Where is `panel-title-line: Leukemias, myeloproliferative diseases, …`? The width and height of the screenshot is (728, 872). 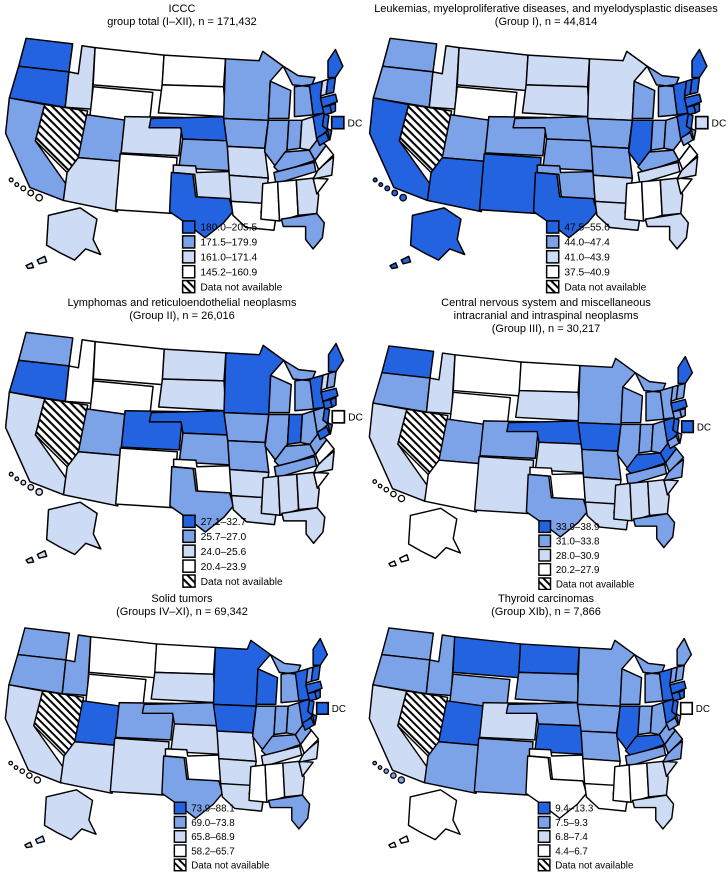 panel-title-line: Leukemias, myeloproliferative diseases, … is located at coordinates (546, 9).